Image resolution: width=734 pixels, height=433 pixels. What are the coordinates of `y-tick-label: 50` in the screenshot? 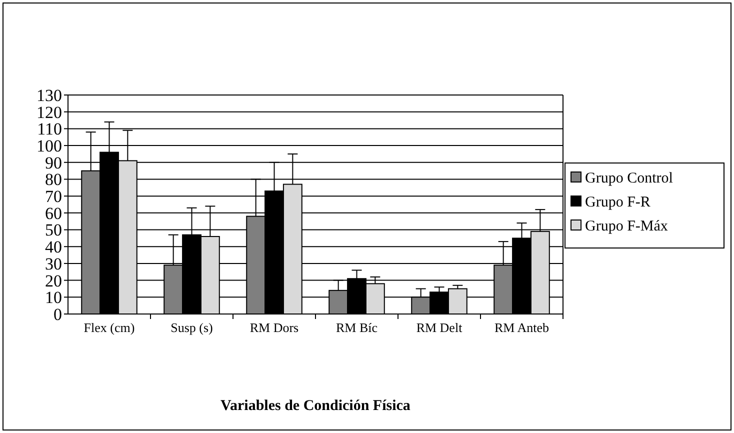 It's located at (53, 230).